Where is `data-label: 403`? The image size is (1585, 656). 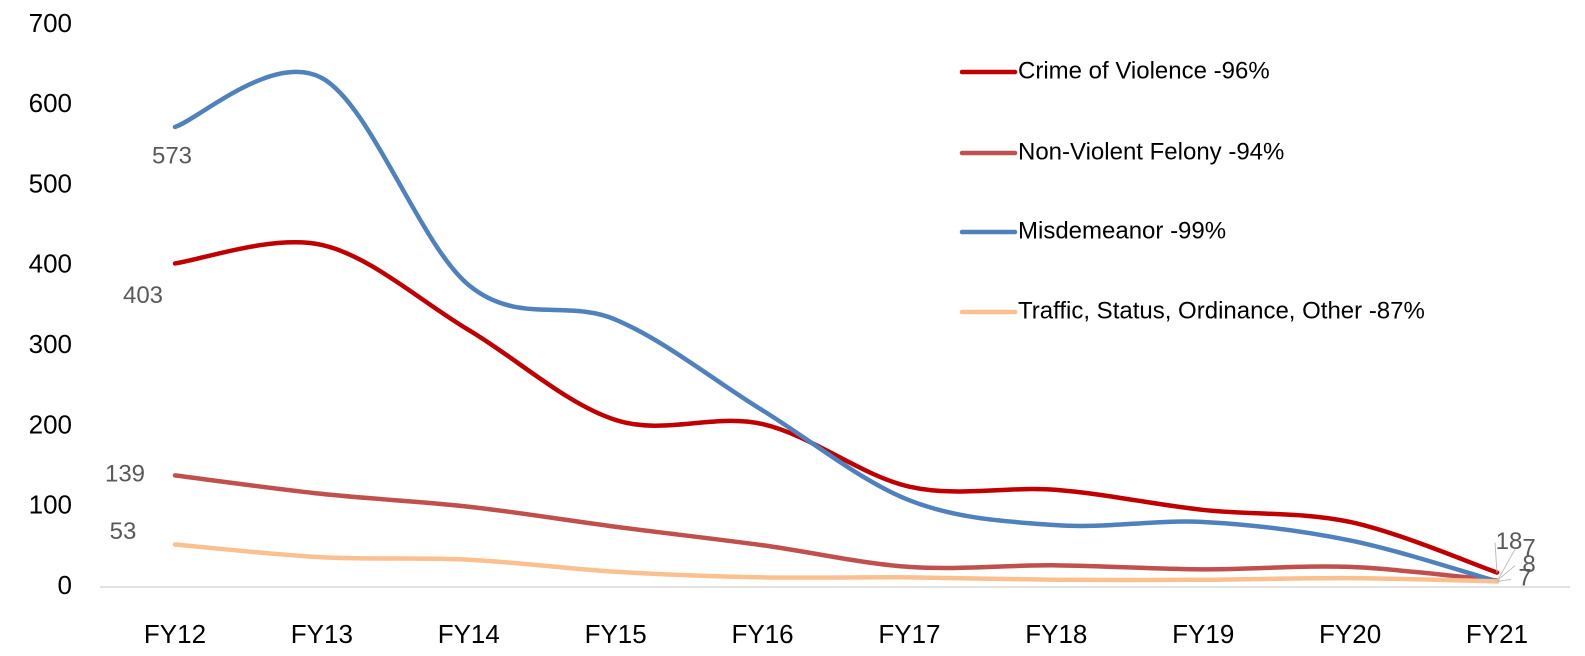
data-label: 403 is located at coordinates (143, 295).